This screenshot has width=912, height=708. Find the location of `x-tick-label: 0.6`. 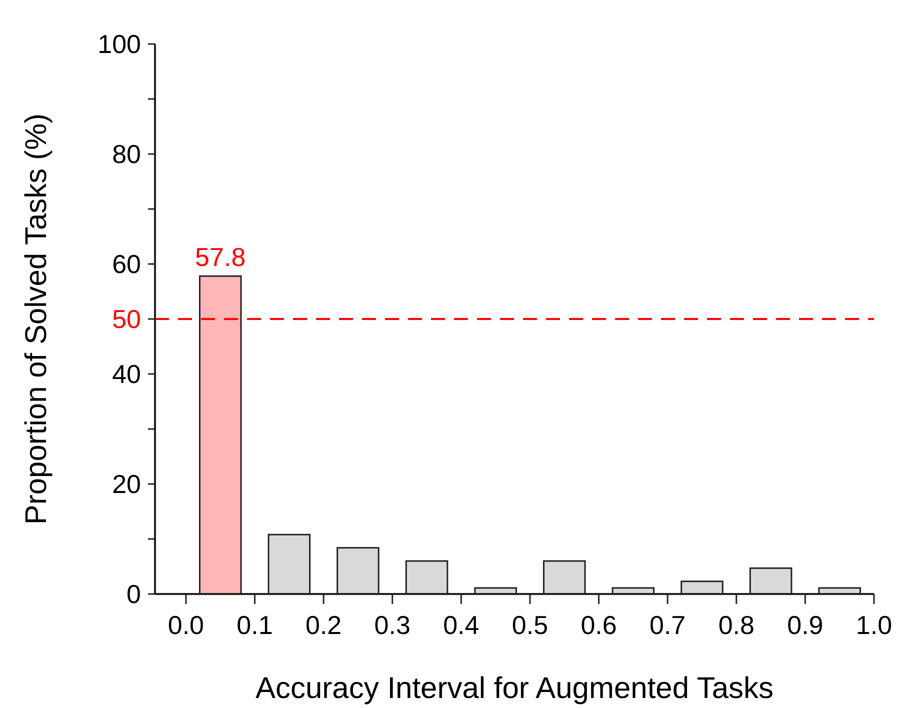

x-tick-label: 0.6 is located at coordinates (598, 625).